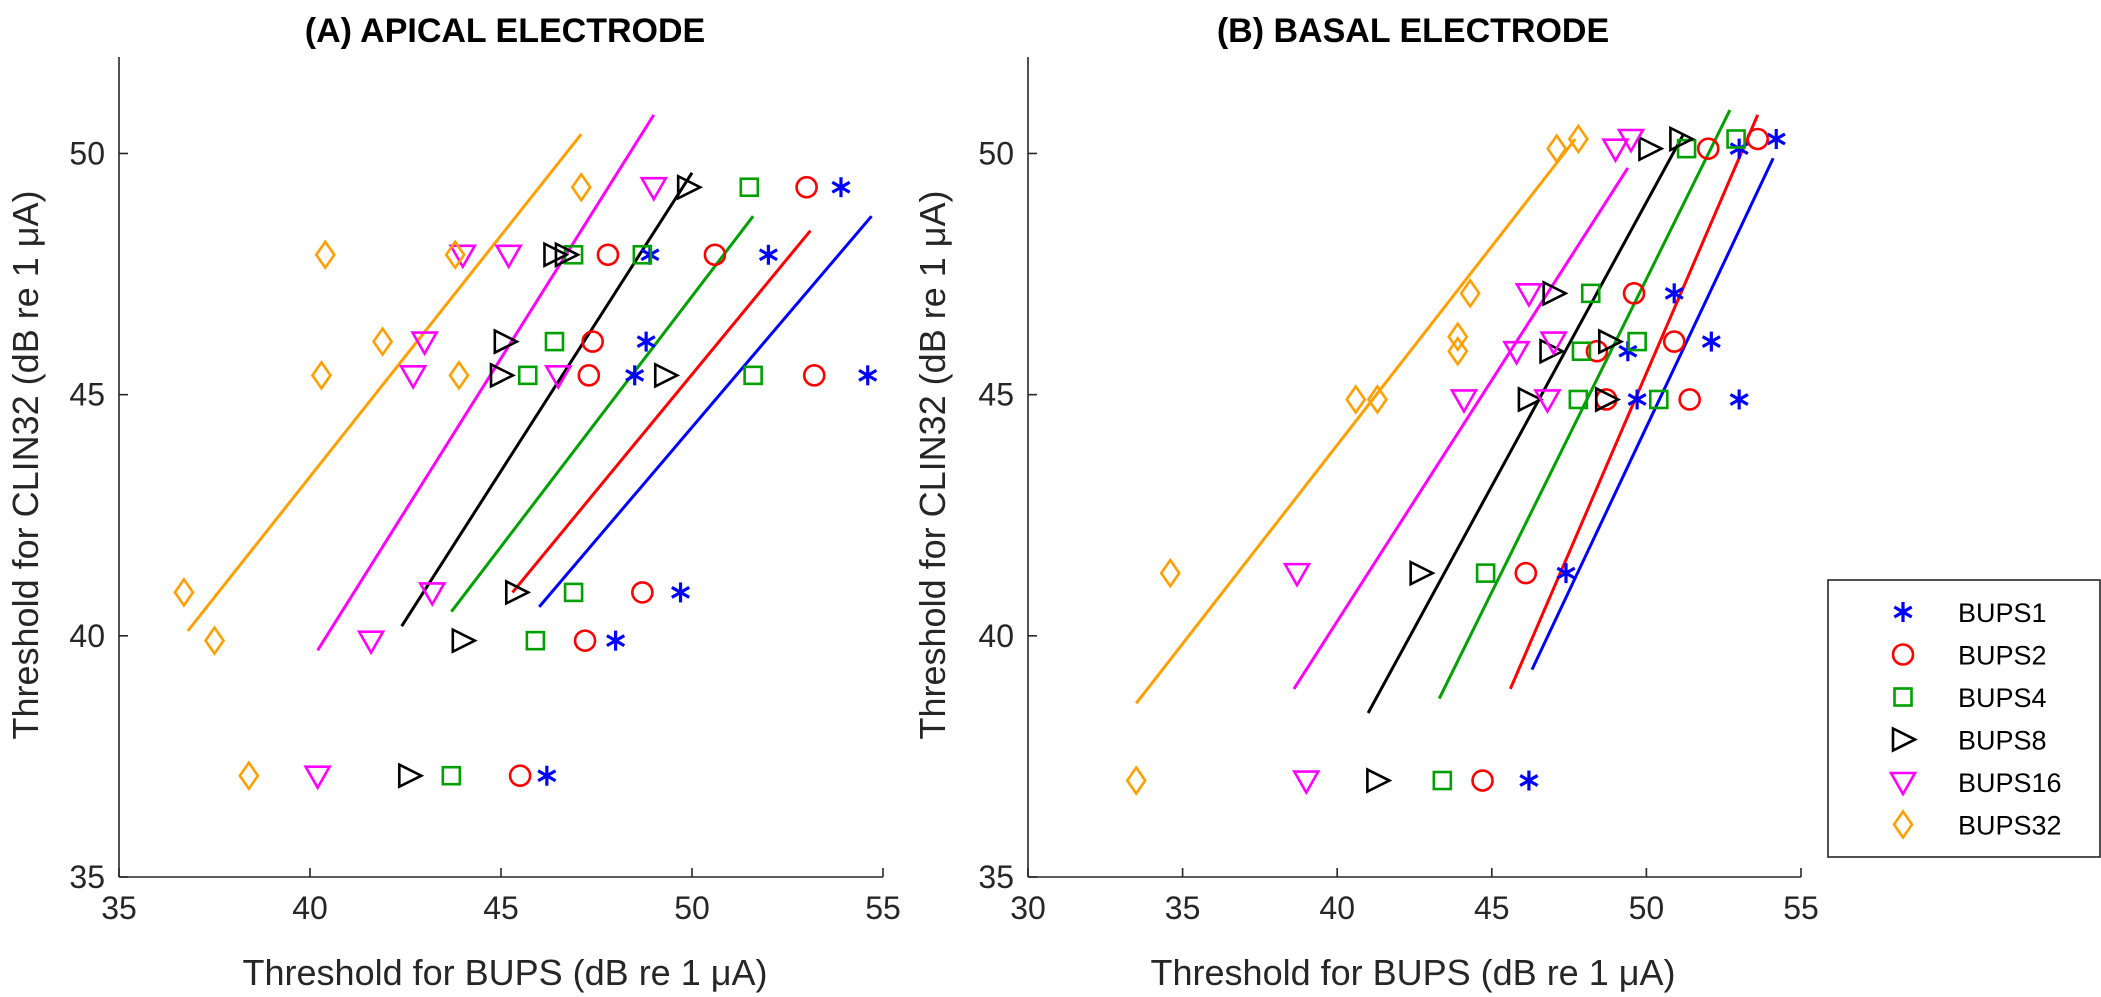  Describe the element at coordinates (932, 465) in the screenshot. I see `panel-b-y-axis-label: Threshold for CLIN32 (dB re 1 μA)` at that location.